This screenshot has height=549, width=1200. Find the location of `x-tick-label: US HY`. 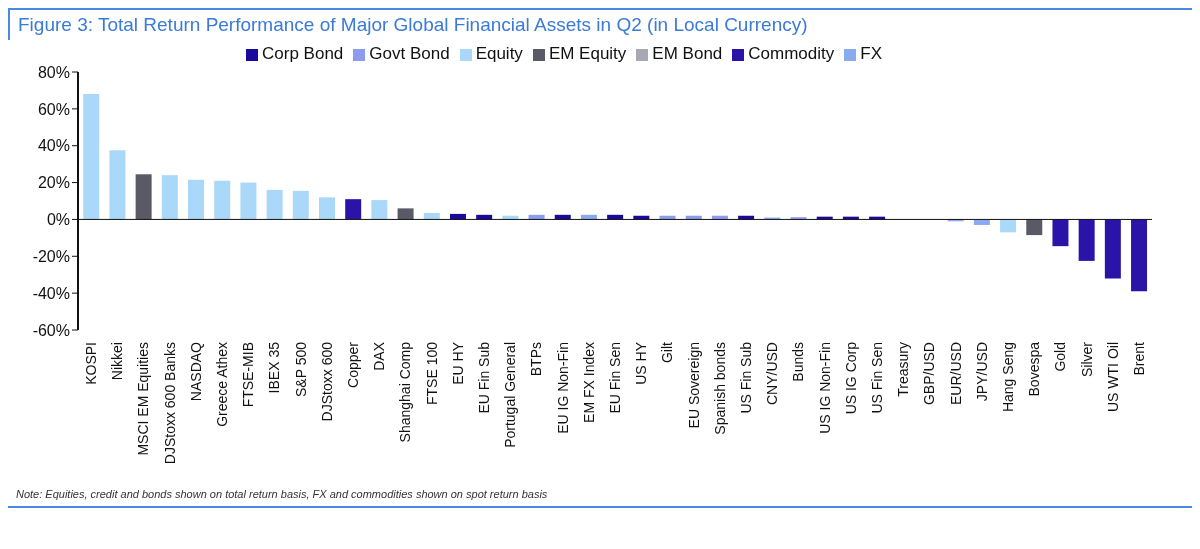

x-tick-label: US HY is located at coordinates (641, 363).